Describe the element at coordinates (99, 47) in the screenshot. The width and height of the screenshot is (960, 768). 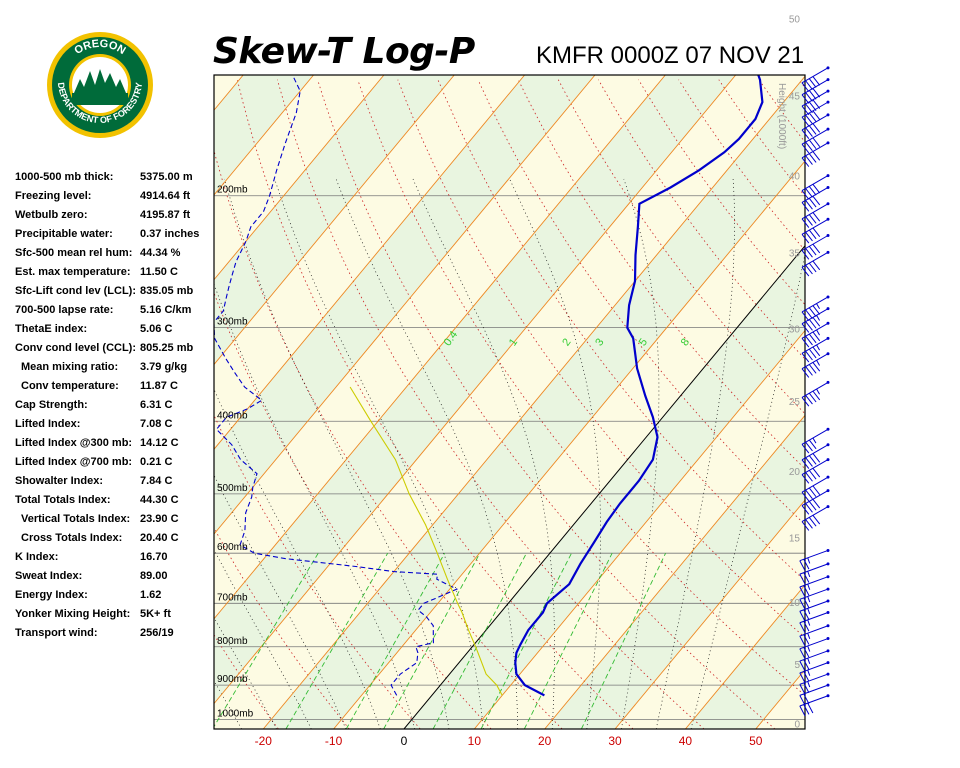
I see `svg-text: OREGON` at that location.